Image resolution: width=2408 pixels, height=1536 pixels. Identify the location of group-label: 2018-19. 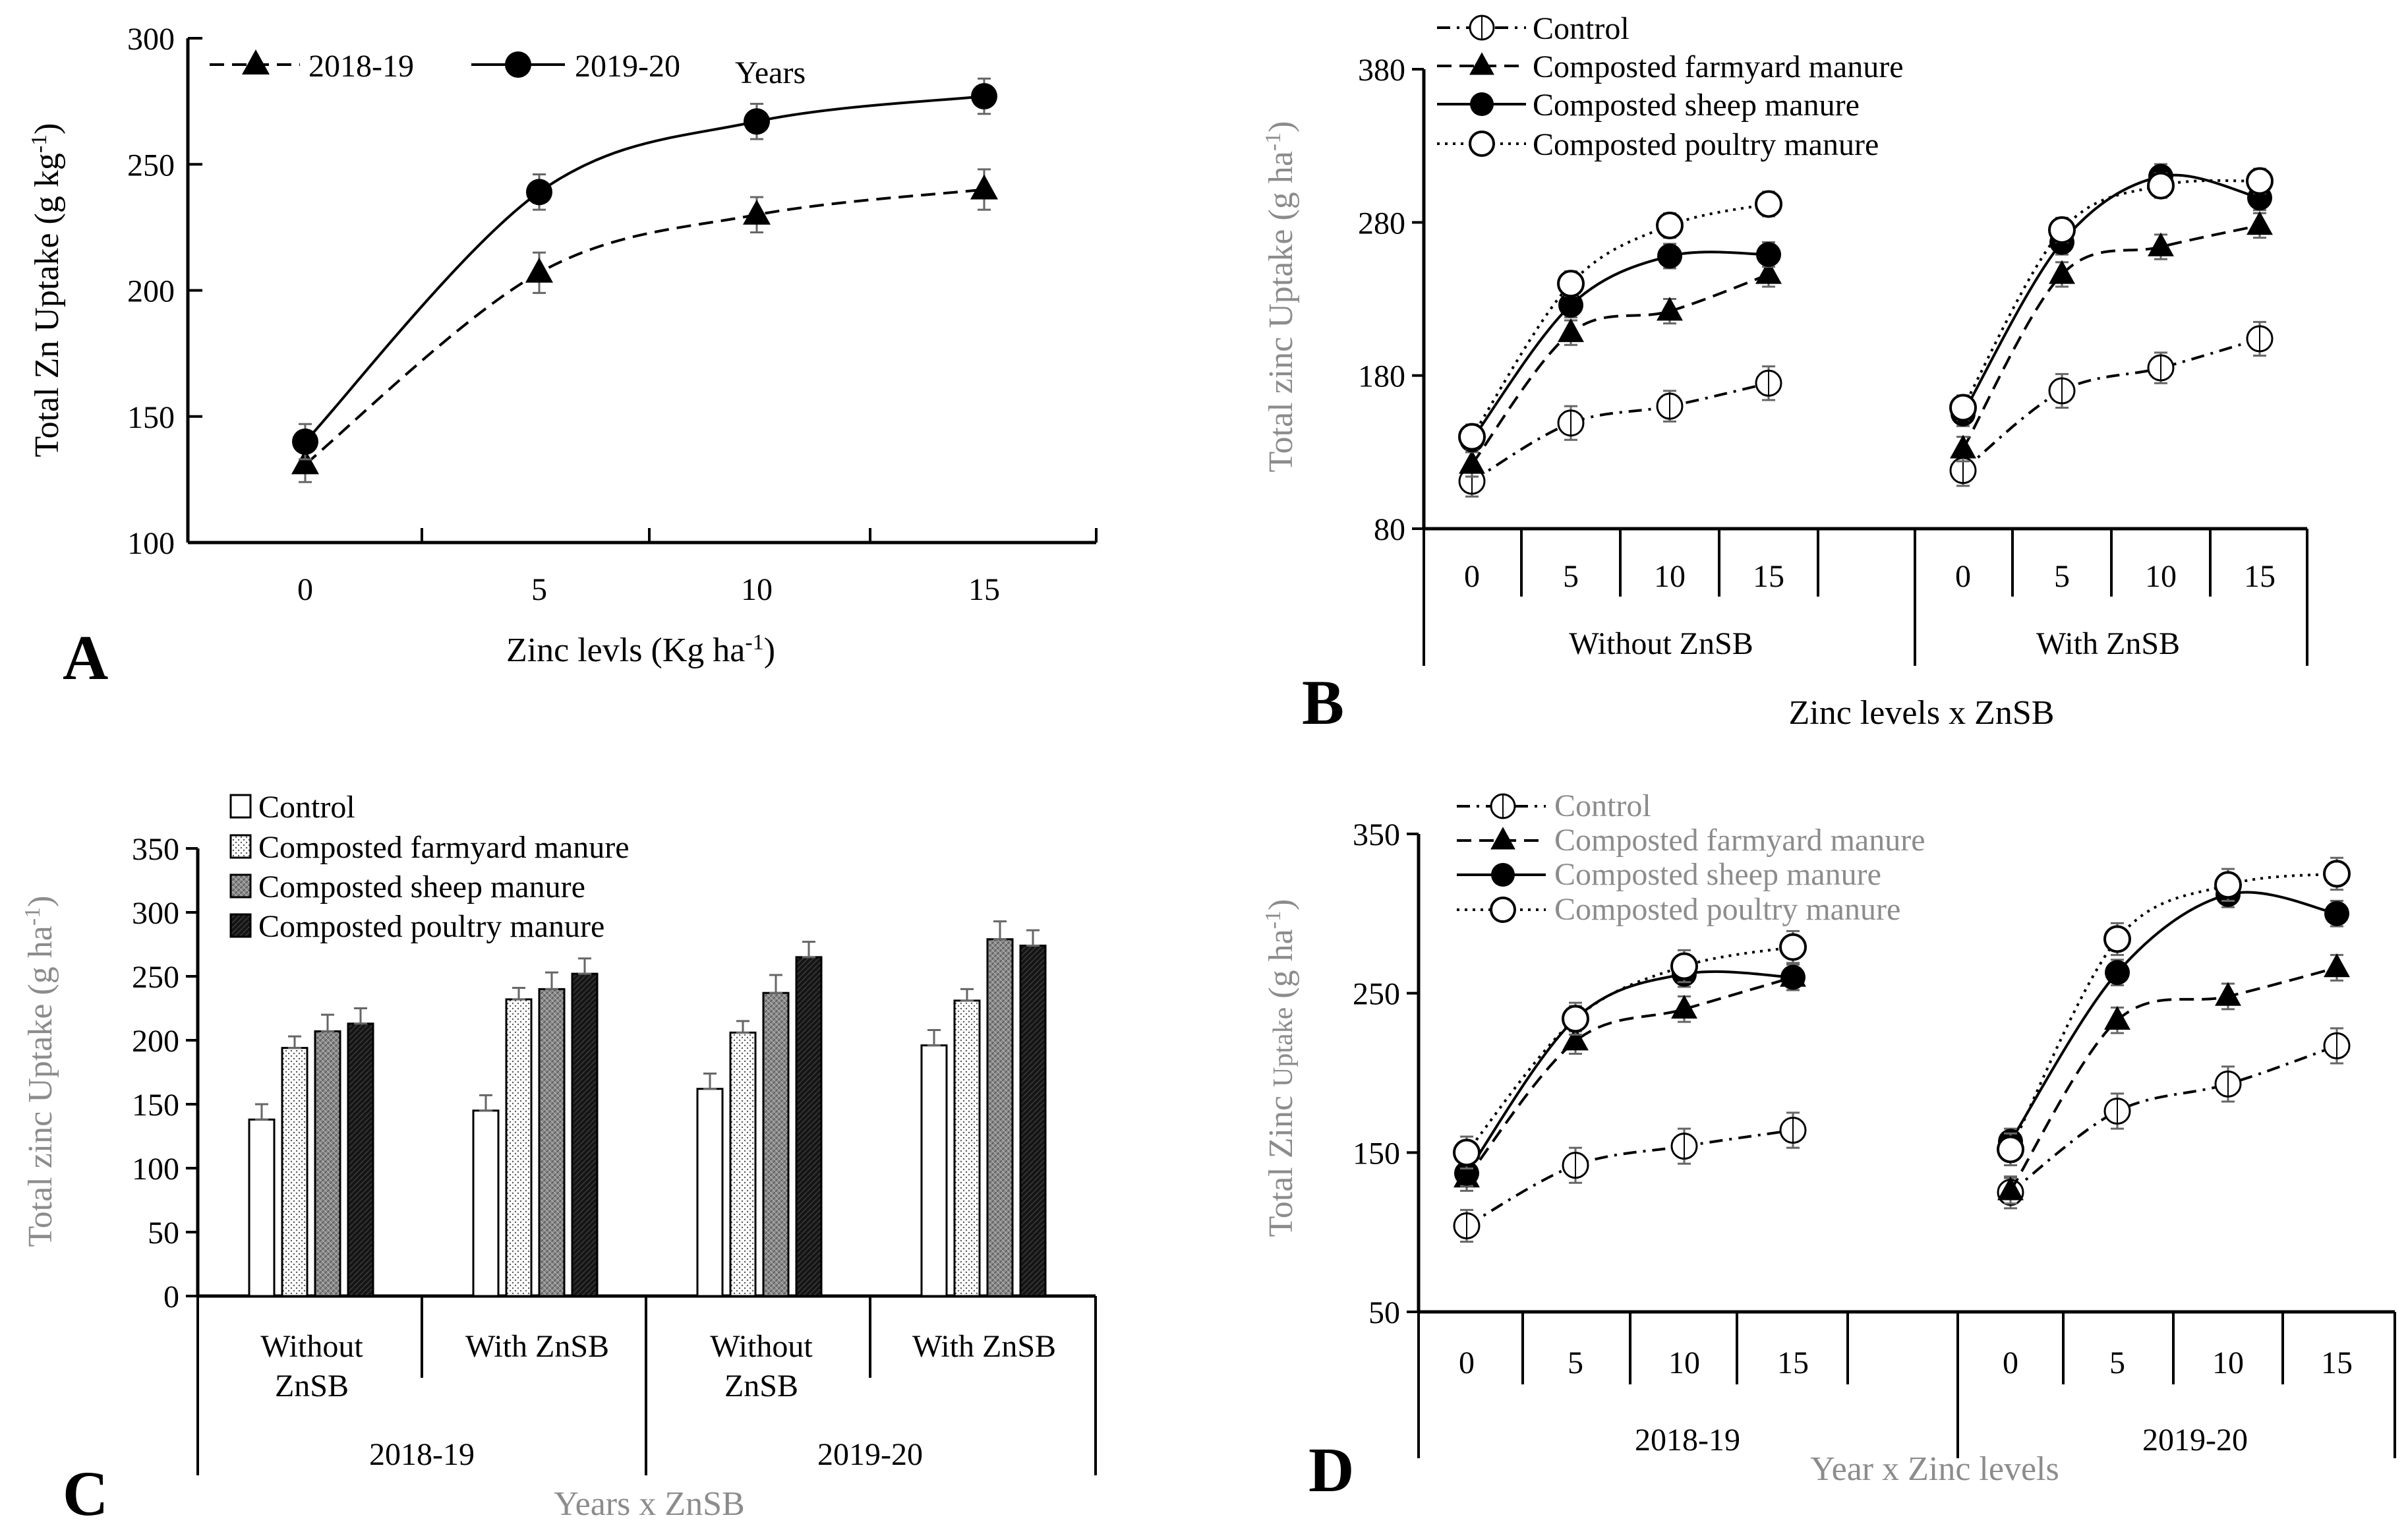
(1687, 1440).